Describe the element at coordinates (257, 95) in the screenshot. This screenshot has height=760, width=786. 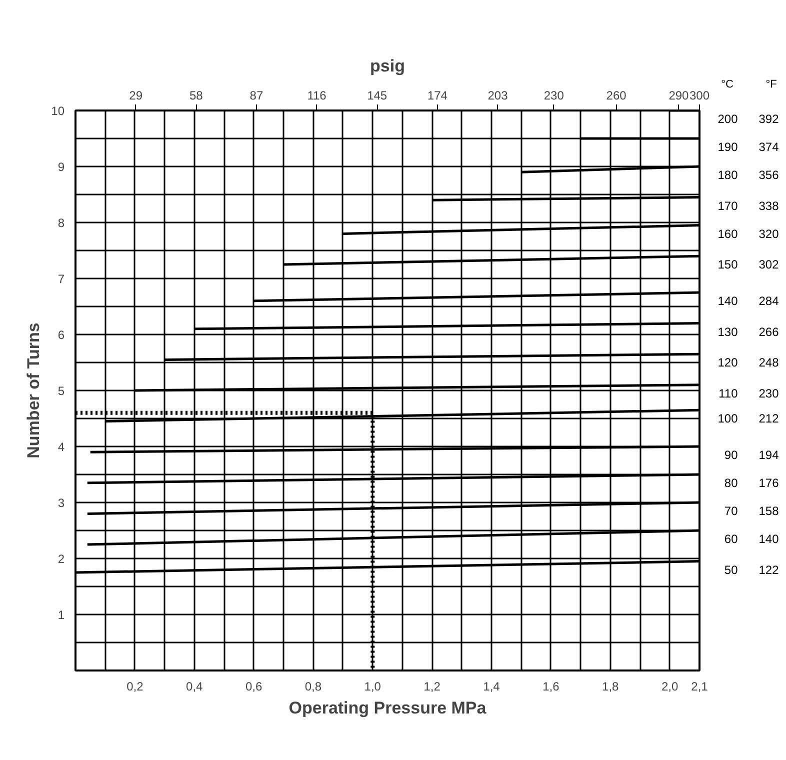
I see `x2-tick-label: 87` at that location.